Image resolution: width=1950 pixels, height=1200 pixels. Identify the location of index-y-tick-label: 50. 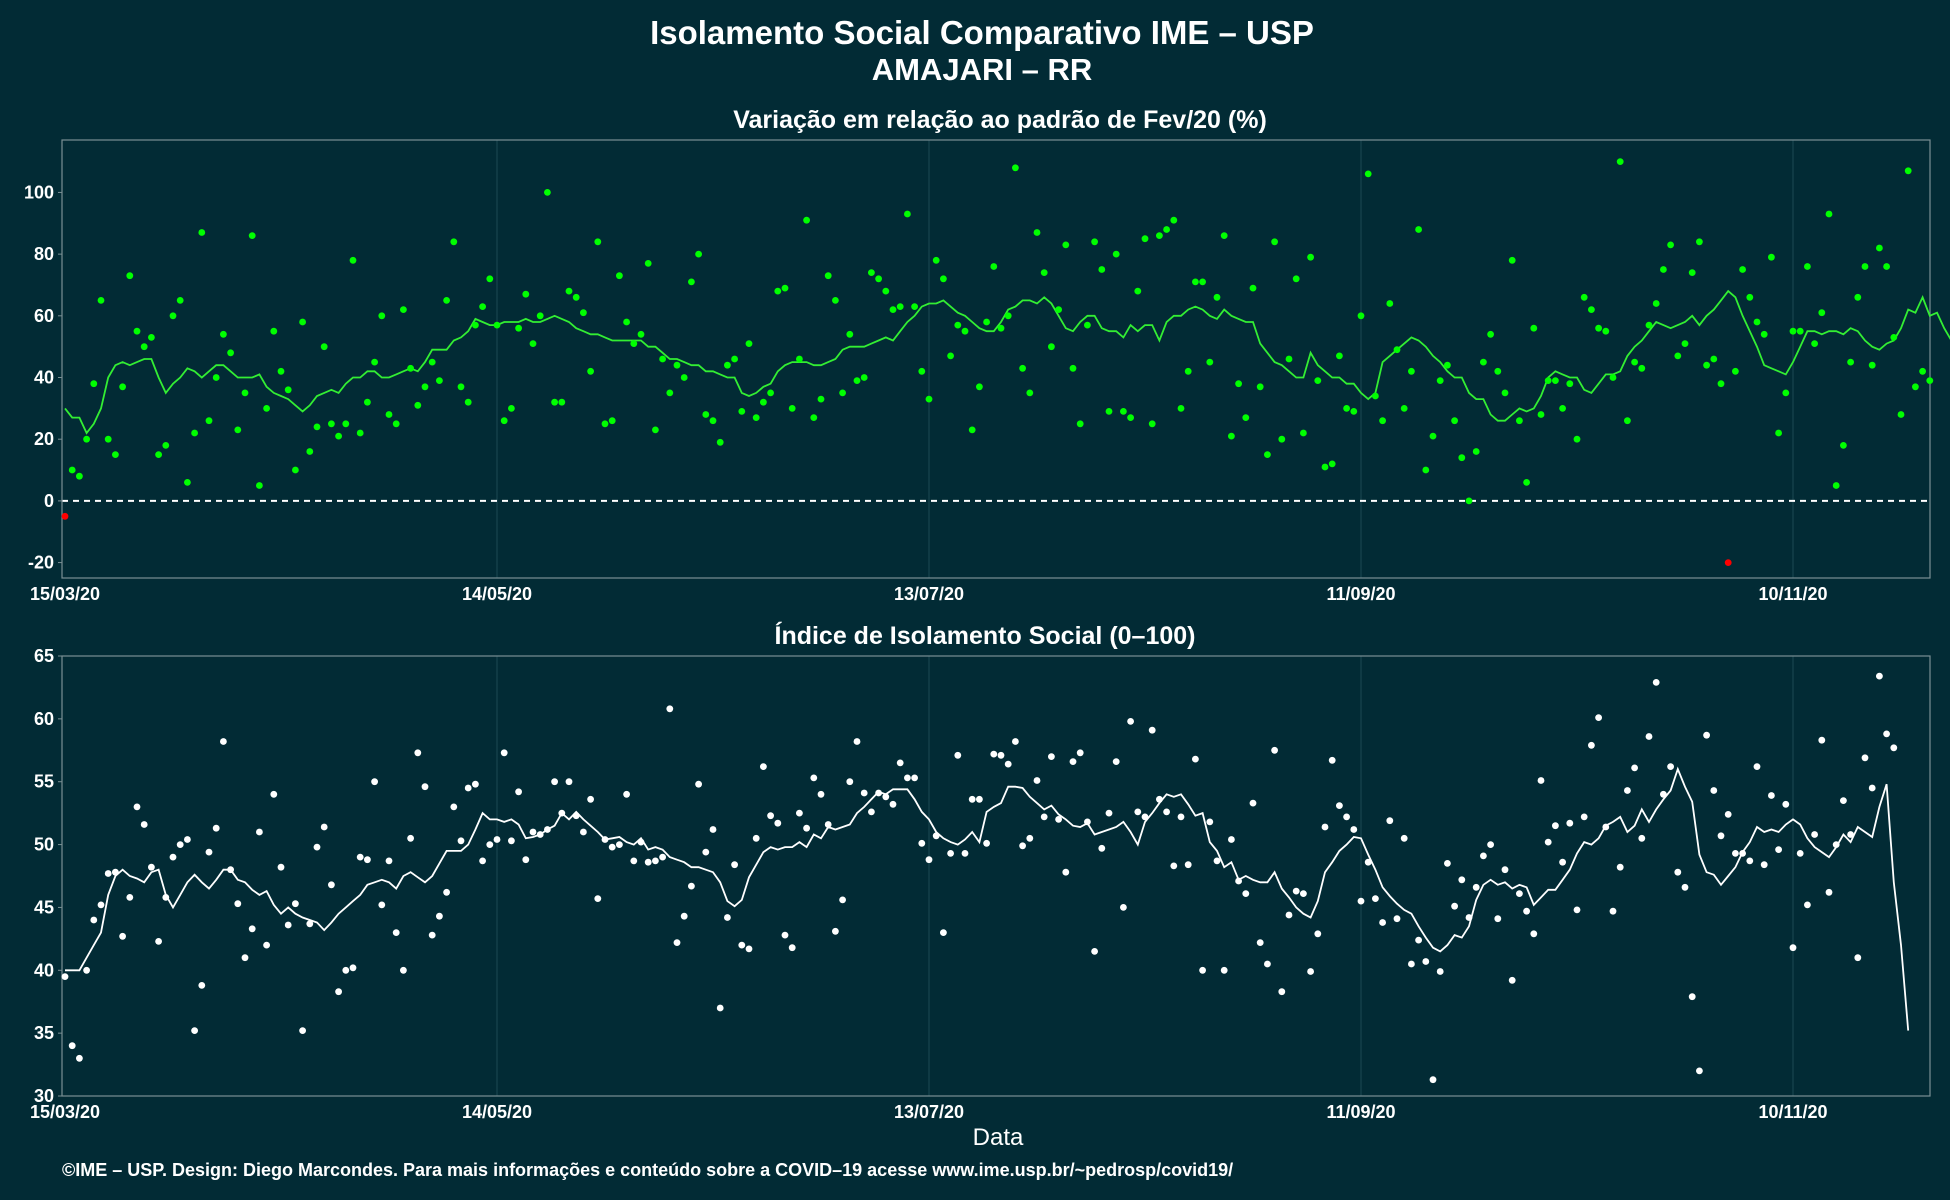
(44, 845).